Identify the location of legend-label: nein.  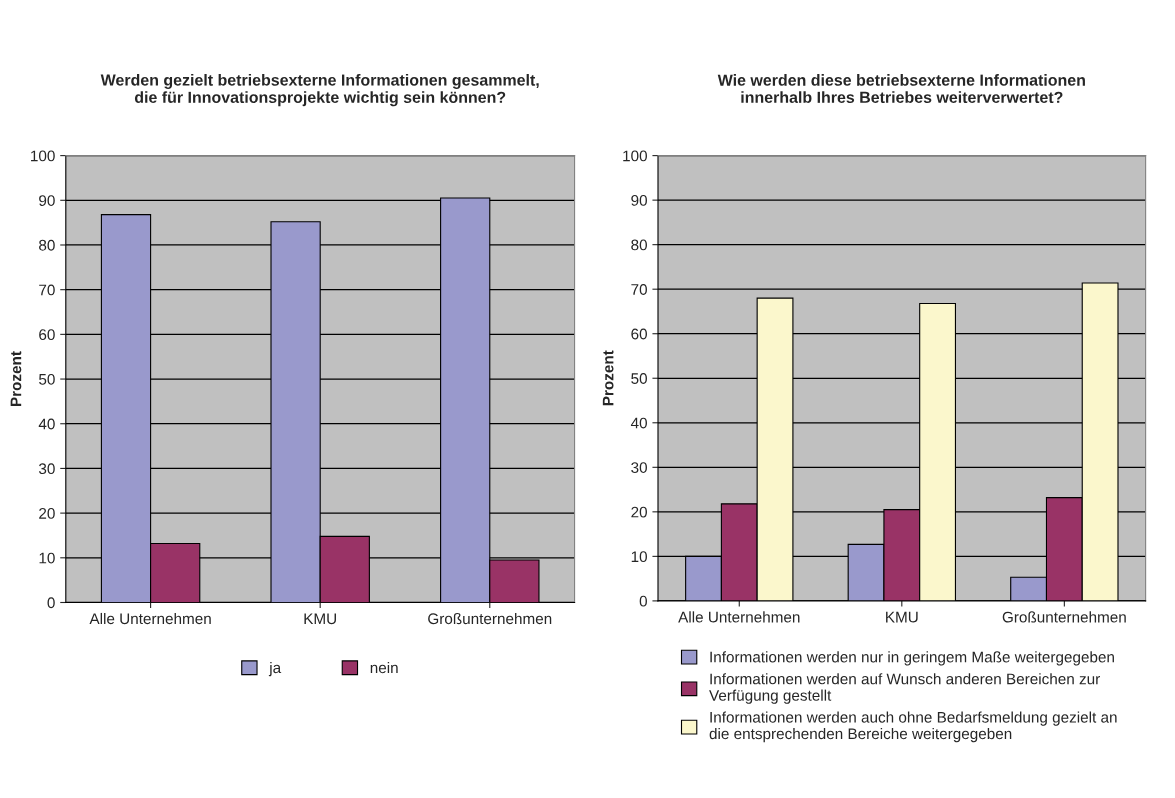
(384, 667).